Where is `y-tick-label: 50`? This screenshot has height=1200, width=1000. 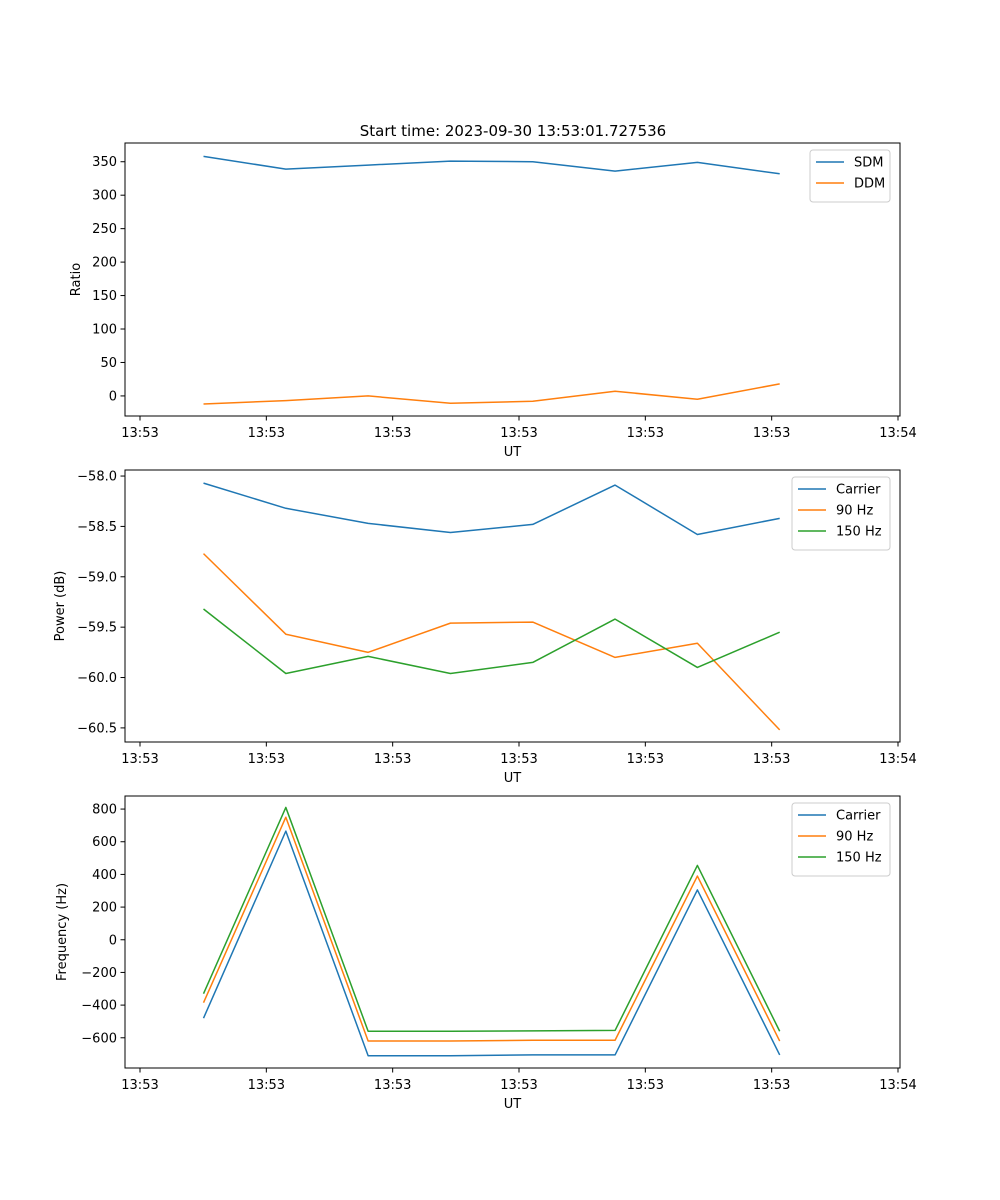 y-tick-label: 50 is located at coordinates (108, 363).